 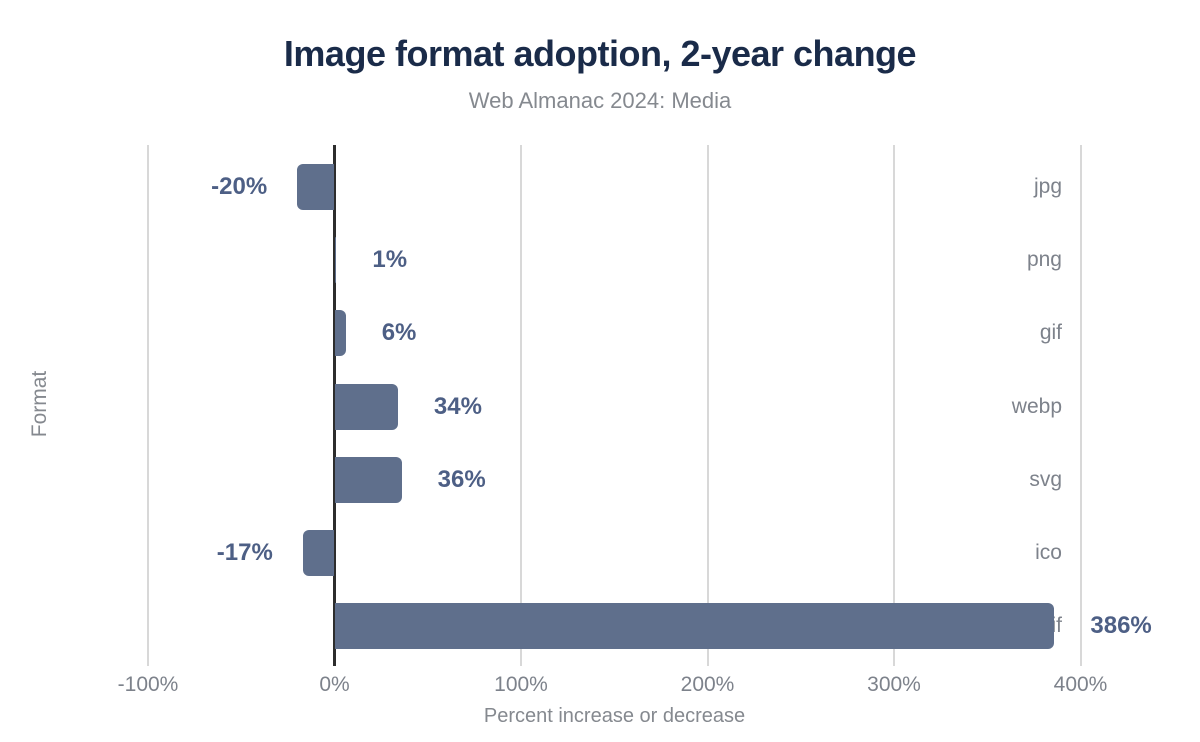 I want to click on y-category-label-svg: svg, so click(x=1045, y=479).